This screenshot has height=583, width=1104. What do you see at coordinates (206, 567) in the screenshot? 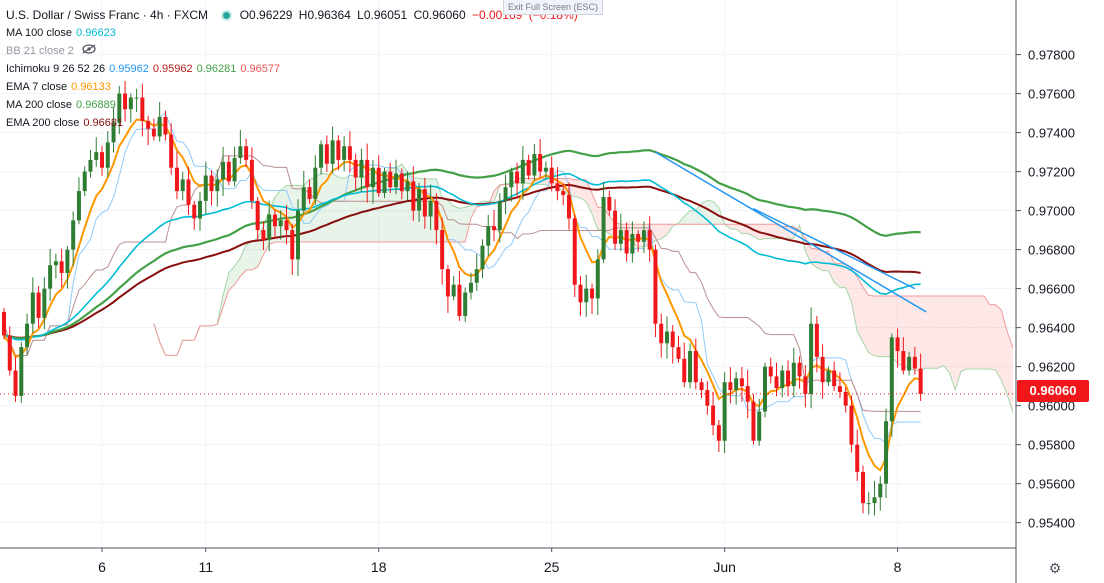
I see `time-tick-label: 11` at bounding box center [206, 567].